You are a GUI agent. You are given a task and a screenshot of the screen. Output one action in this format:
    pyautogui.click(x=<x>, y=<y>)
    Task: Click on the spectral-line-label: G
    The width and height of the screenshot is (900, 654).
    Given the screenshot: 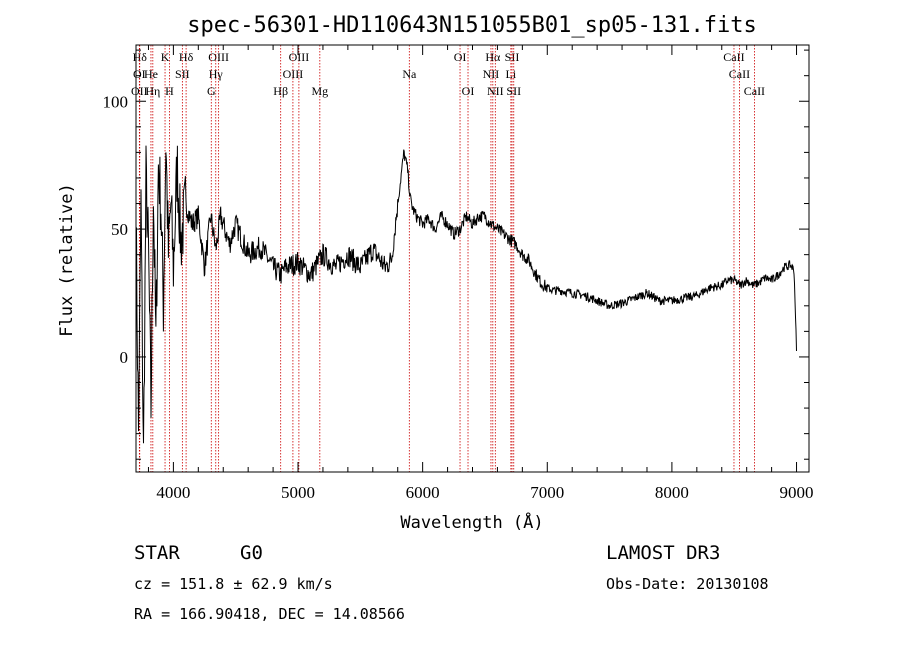 What is the action you would take?
    pyautogui.click(x=211, y=91)
    